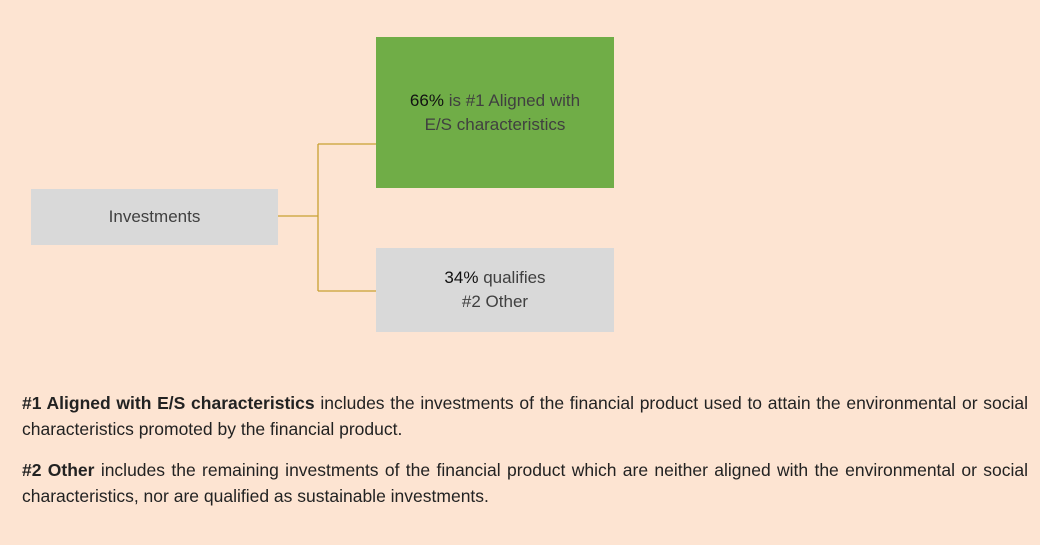  Describe the element at coordinates (168, 403) in the screenshot. I see `note-term: #1 Aligned with E/S characteristics` at that location.